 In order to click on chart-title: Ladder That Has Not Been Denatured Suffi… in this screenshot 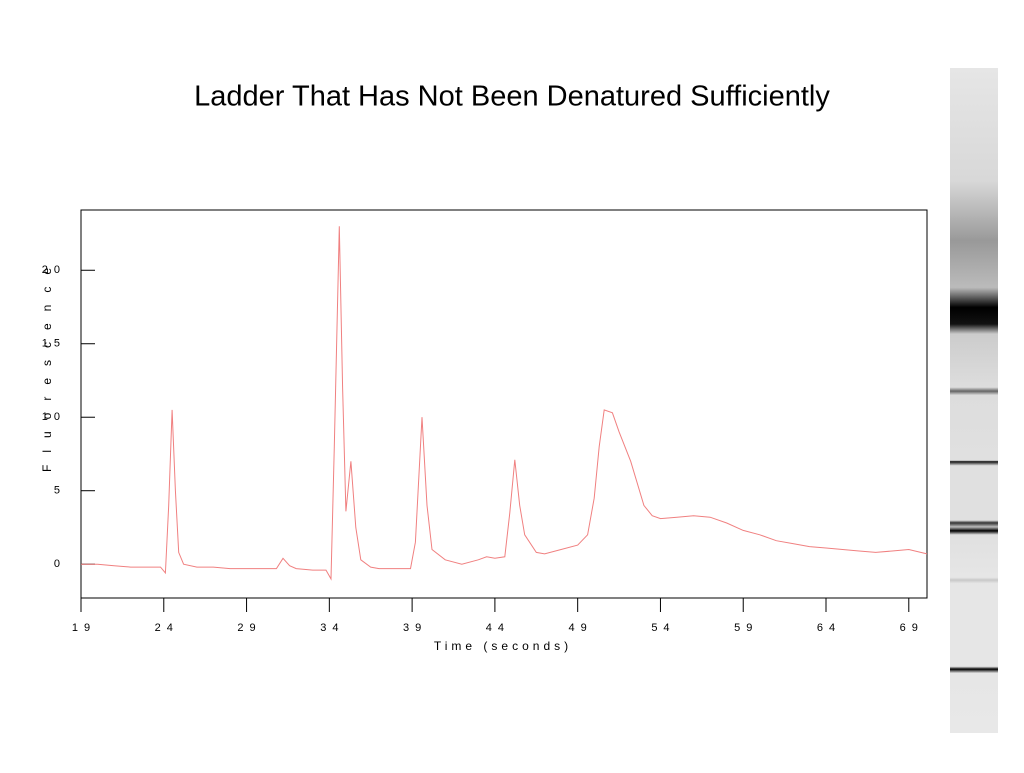, I will do `click(512, 97)`.